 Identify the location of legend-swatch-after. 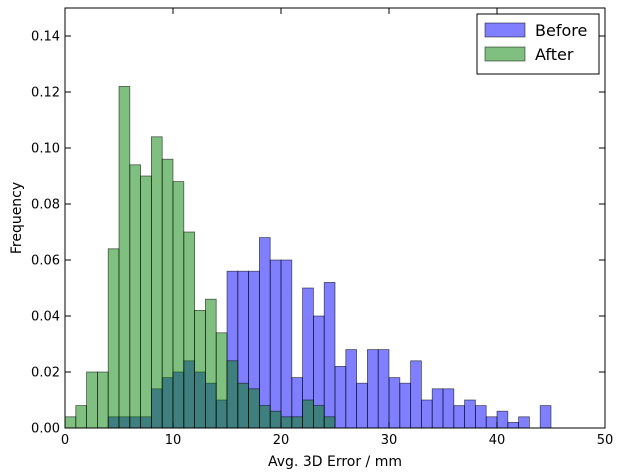
(505, 54).